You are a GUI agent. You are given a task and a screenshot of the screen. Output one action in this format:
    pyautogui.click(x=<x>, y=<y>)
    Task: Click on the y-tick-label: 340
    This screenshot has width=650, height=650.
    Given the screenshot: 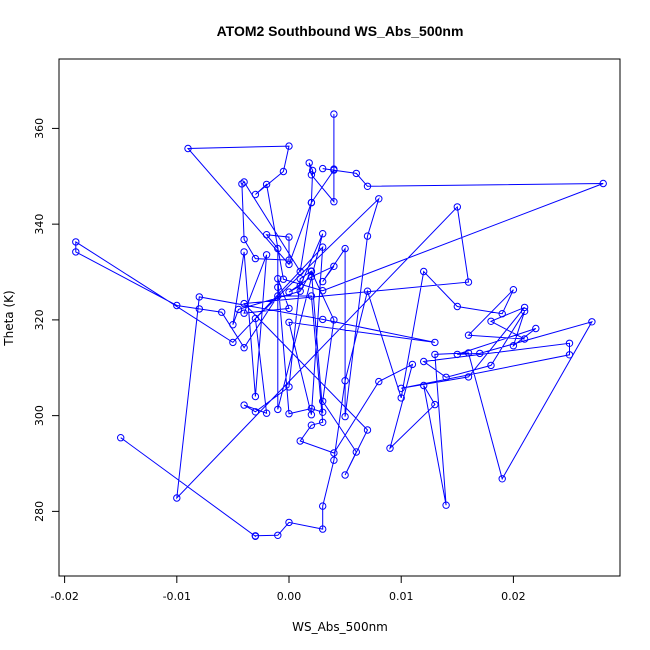 What is the action you would take?
    pyautogui.click(x=39, y=224)
    